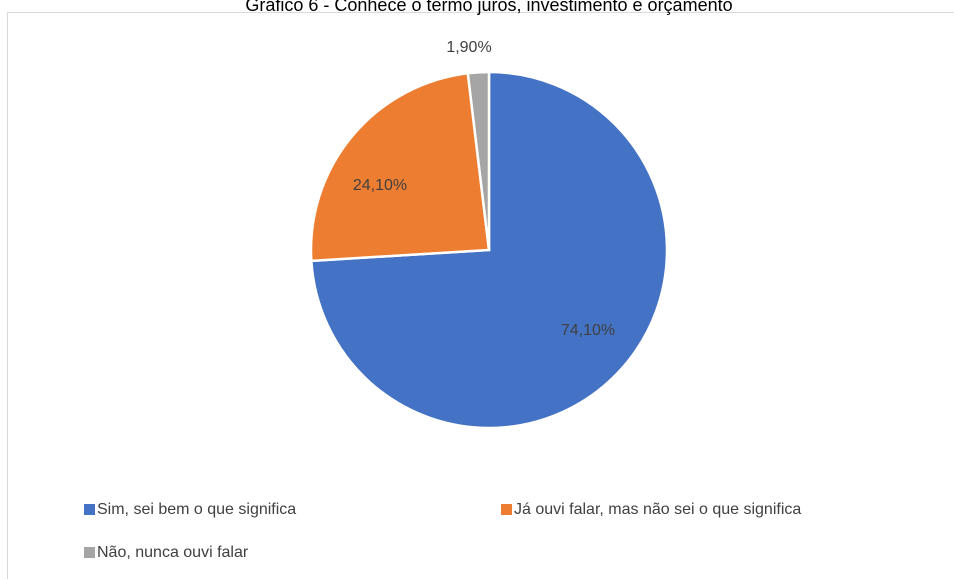  What do you see at coordinates (380, 185) in the screenshot?
I see `data-label: 24,10%` at bounding box center [380, 185].